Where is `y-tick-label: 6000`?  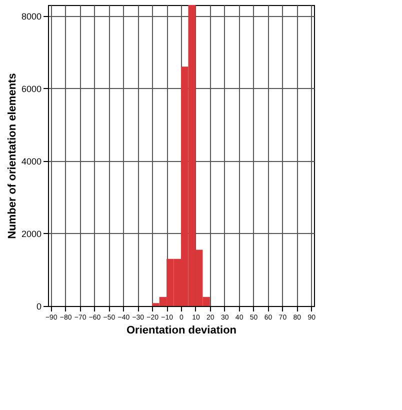 y-tick-label: 6000 is located at coordinates (31, 89).